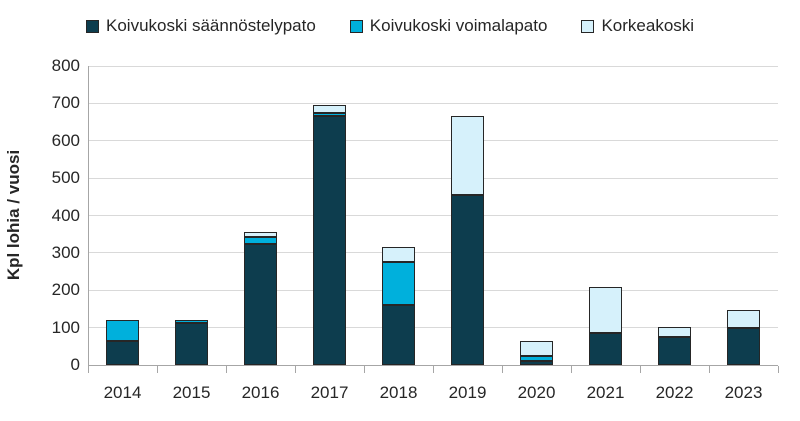 This screenshot has height=421, width=800. What do you see at coordinates (122, 392) in the screenshot?
I see `x-tick-label: 2014` at bounding box center [122, 392].